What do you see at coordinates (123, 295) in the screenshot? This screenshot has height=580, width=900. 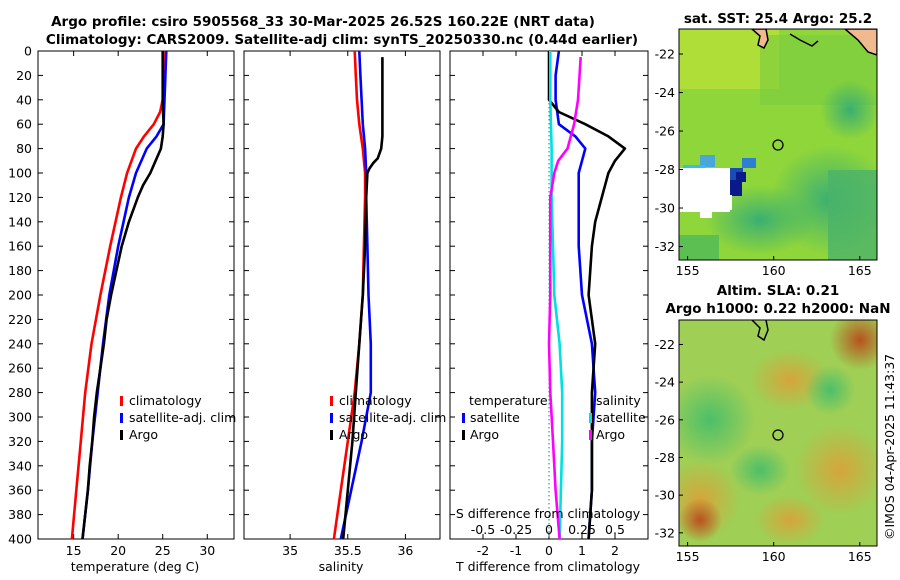 I see `series-line-argo` at bounding box center [123, 295].